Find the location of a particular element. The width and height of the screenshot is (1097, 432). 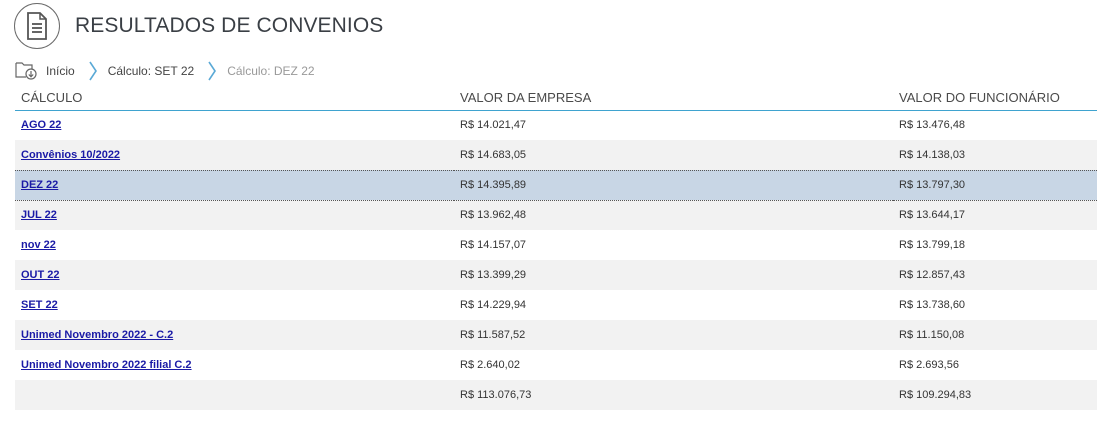

valor-empresa-cell: R$ 13.399,29 is located at coordinates (673, 275).